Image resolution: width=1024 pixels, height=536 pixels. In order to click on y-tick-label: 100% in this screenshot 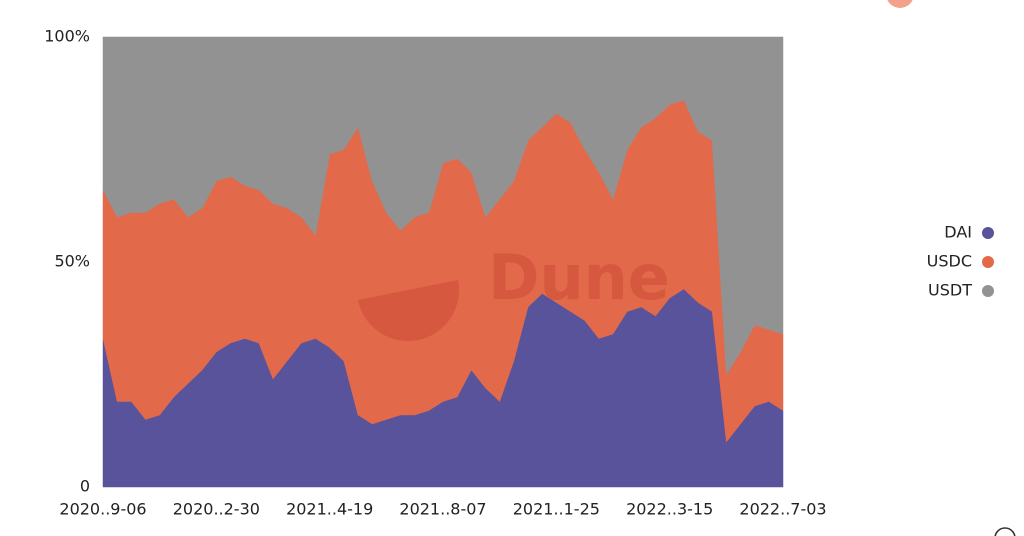, I will do `click(67, 36)`.